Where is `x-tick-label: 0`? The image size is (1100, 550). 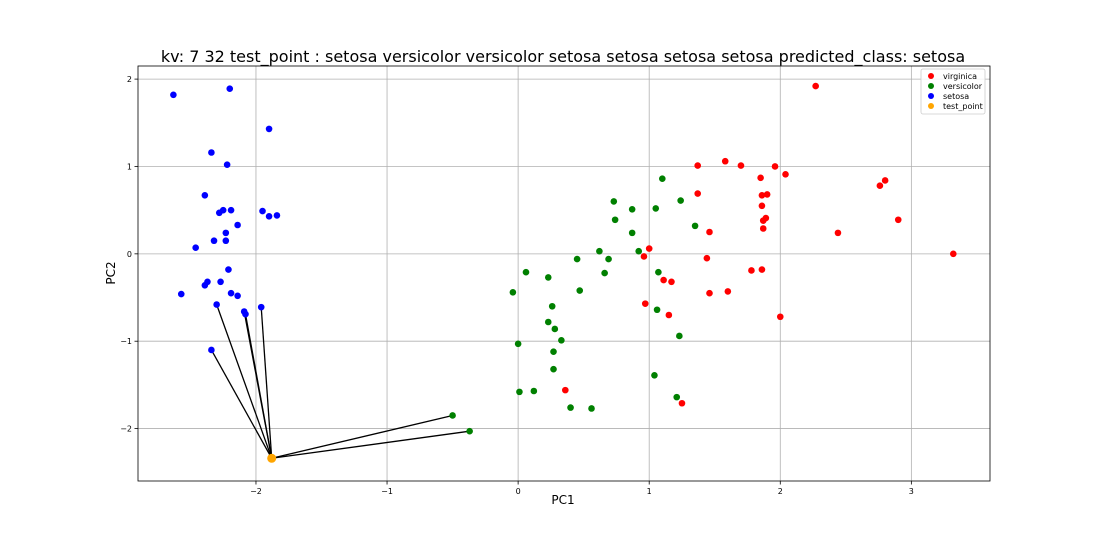 x-tick-label: 0 is located at coordinates (518, 491).